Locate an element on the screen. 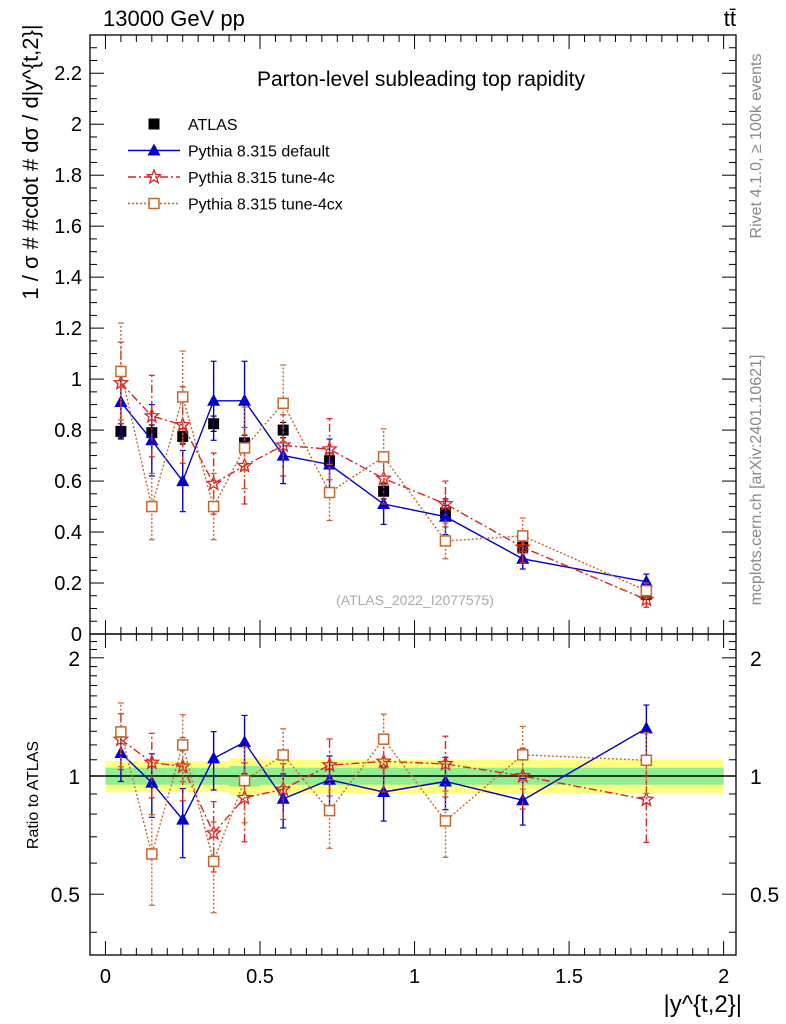 The width and height of the screenshot is (786, 1024). mcplots-label: mcplots.cern.ch [arXiv:2401.10621] is located at coordinates (756, 480).